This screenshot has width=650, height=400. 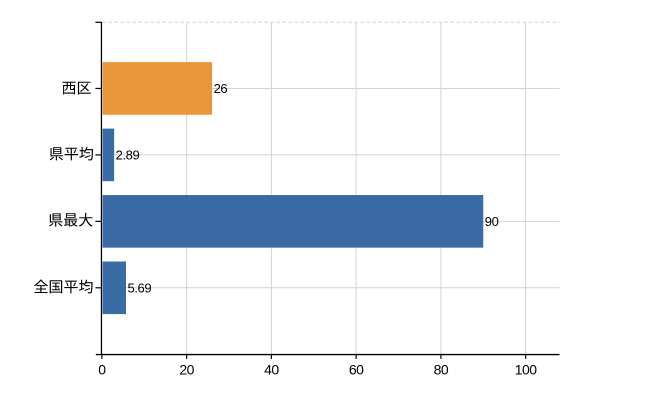 I want to click on svg-text: 2.89, so click(x=128, y=154).